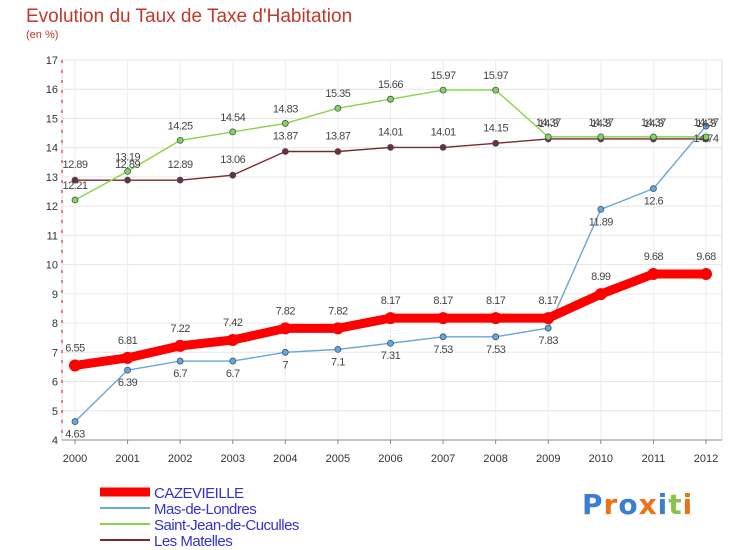 The width and height of the screenshot is (750, 550). I want to click on y-tick-label: 13, so click(52, 178).